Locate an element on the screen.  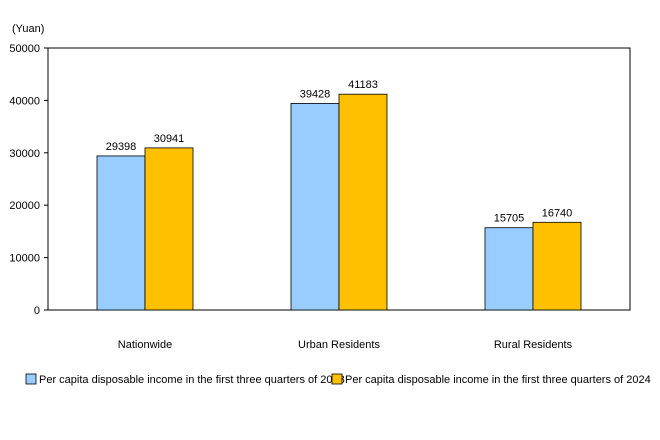
x-axis: Nationwide Urban Residents Rural Residents is located at coordinates (345, 345).